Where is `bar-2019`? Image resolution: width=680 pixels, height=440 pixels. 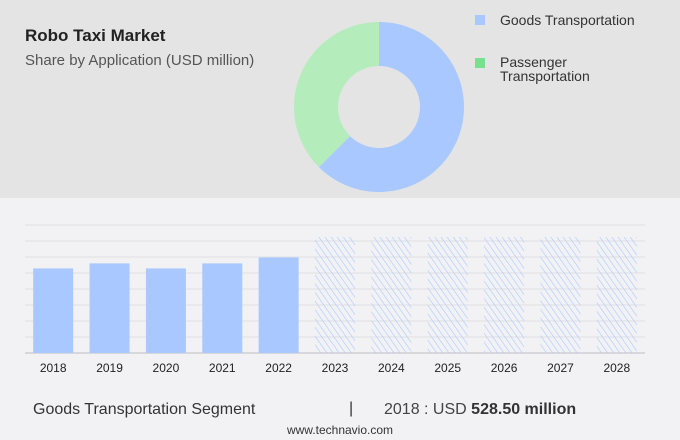 bar-2019 is located at coordinates (109, 308).